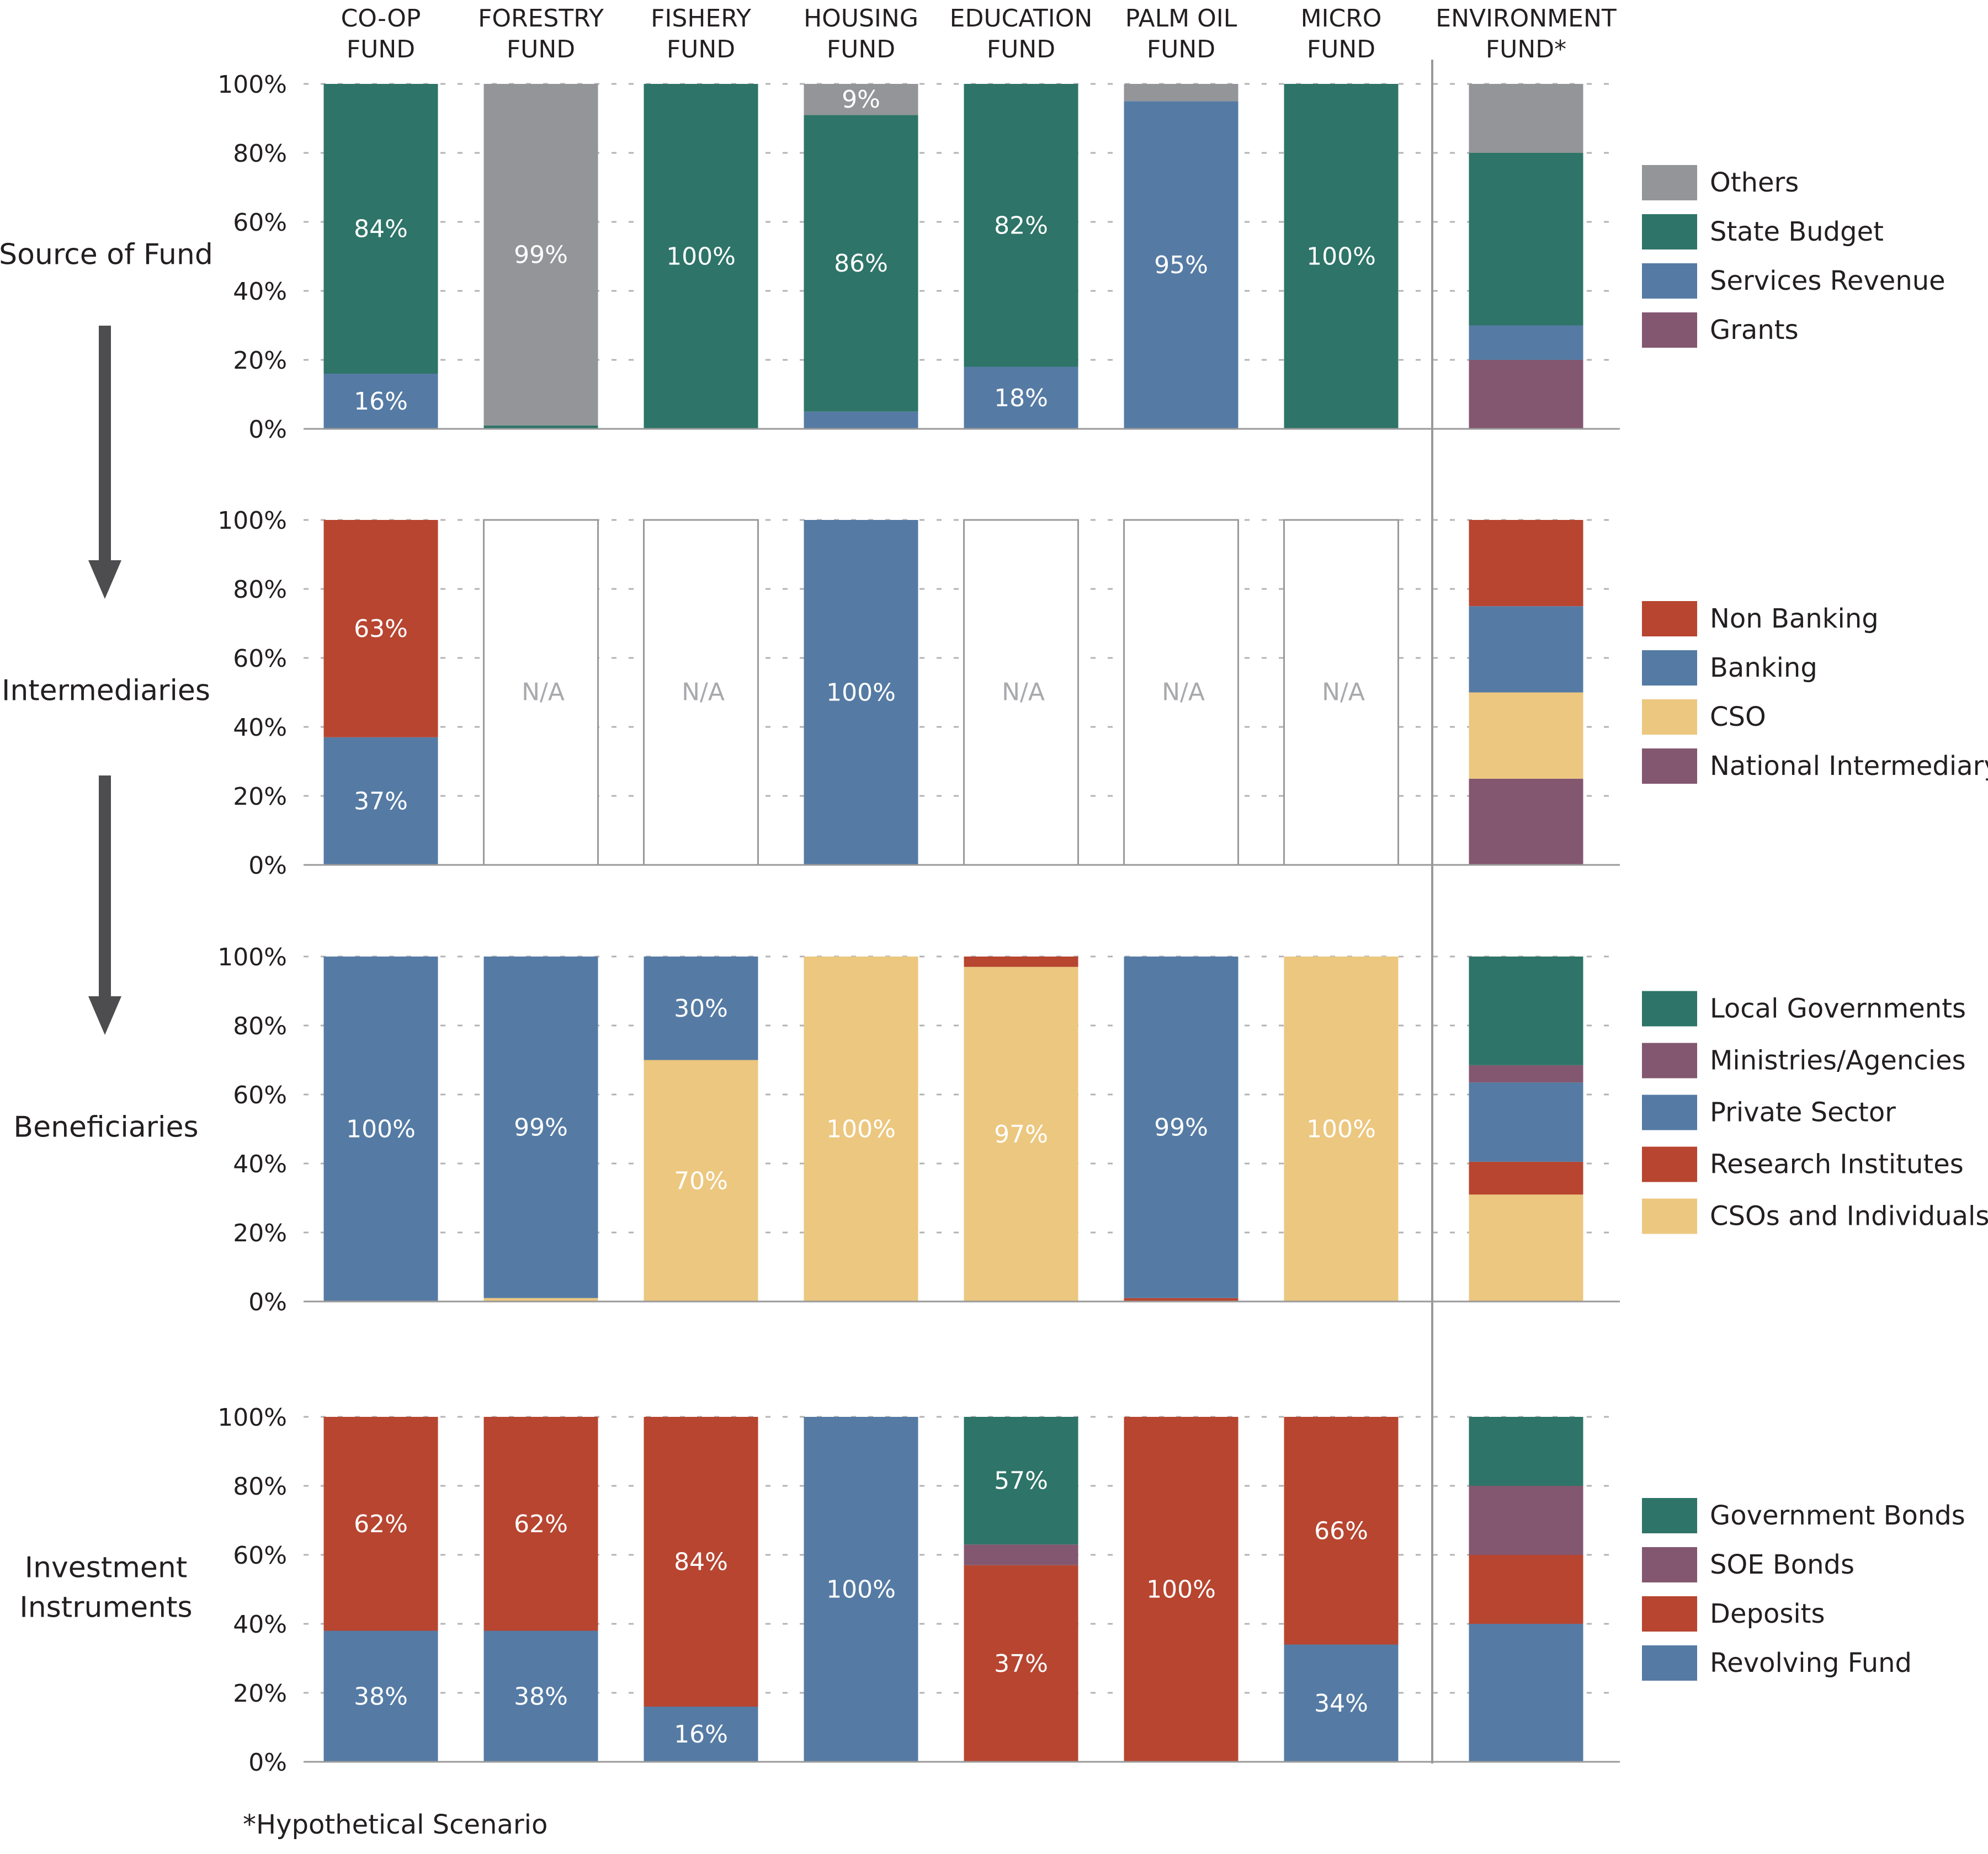 Image resolution: width=1988 pixels, height=1854 pixels. I want to click on bar-segment-banking, so click(380, 801).